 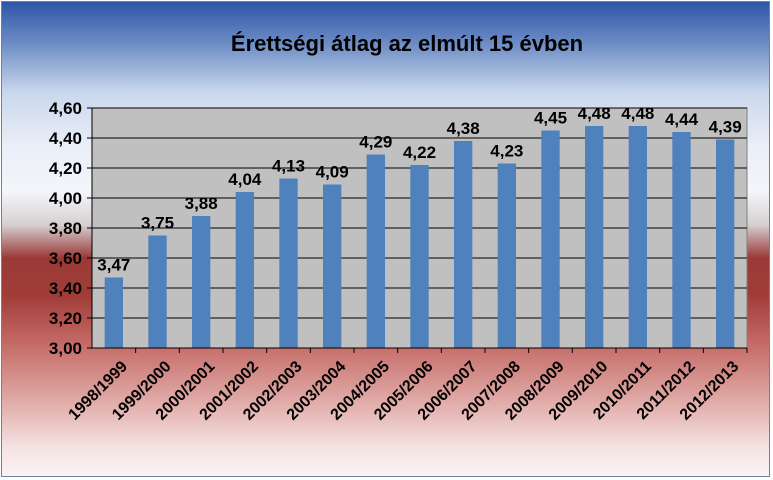 I want to click on y-tick-label: 3,80, so click(x=65, y=228).